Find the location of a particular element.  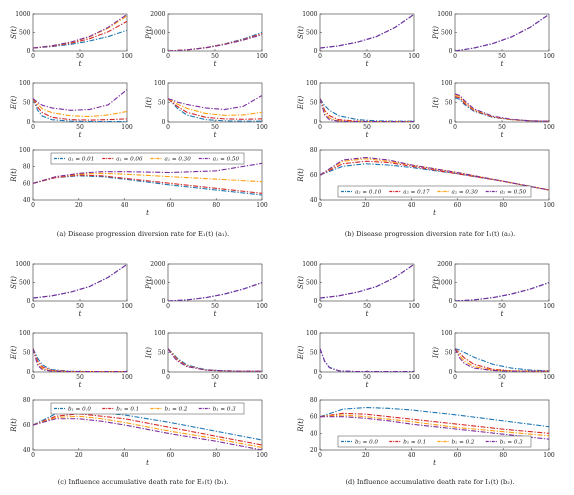

panel-d-r-ytick-label-1: 40 is located at coordinates (314, 433).